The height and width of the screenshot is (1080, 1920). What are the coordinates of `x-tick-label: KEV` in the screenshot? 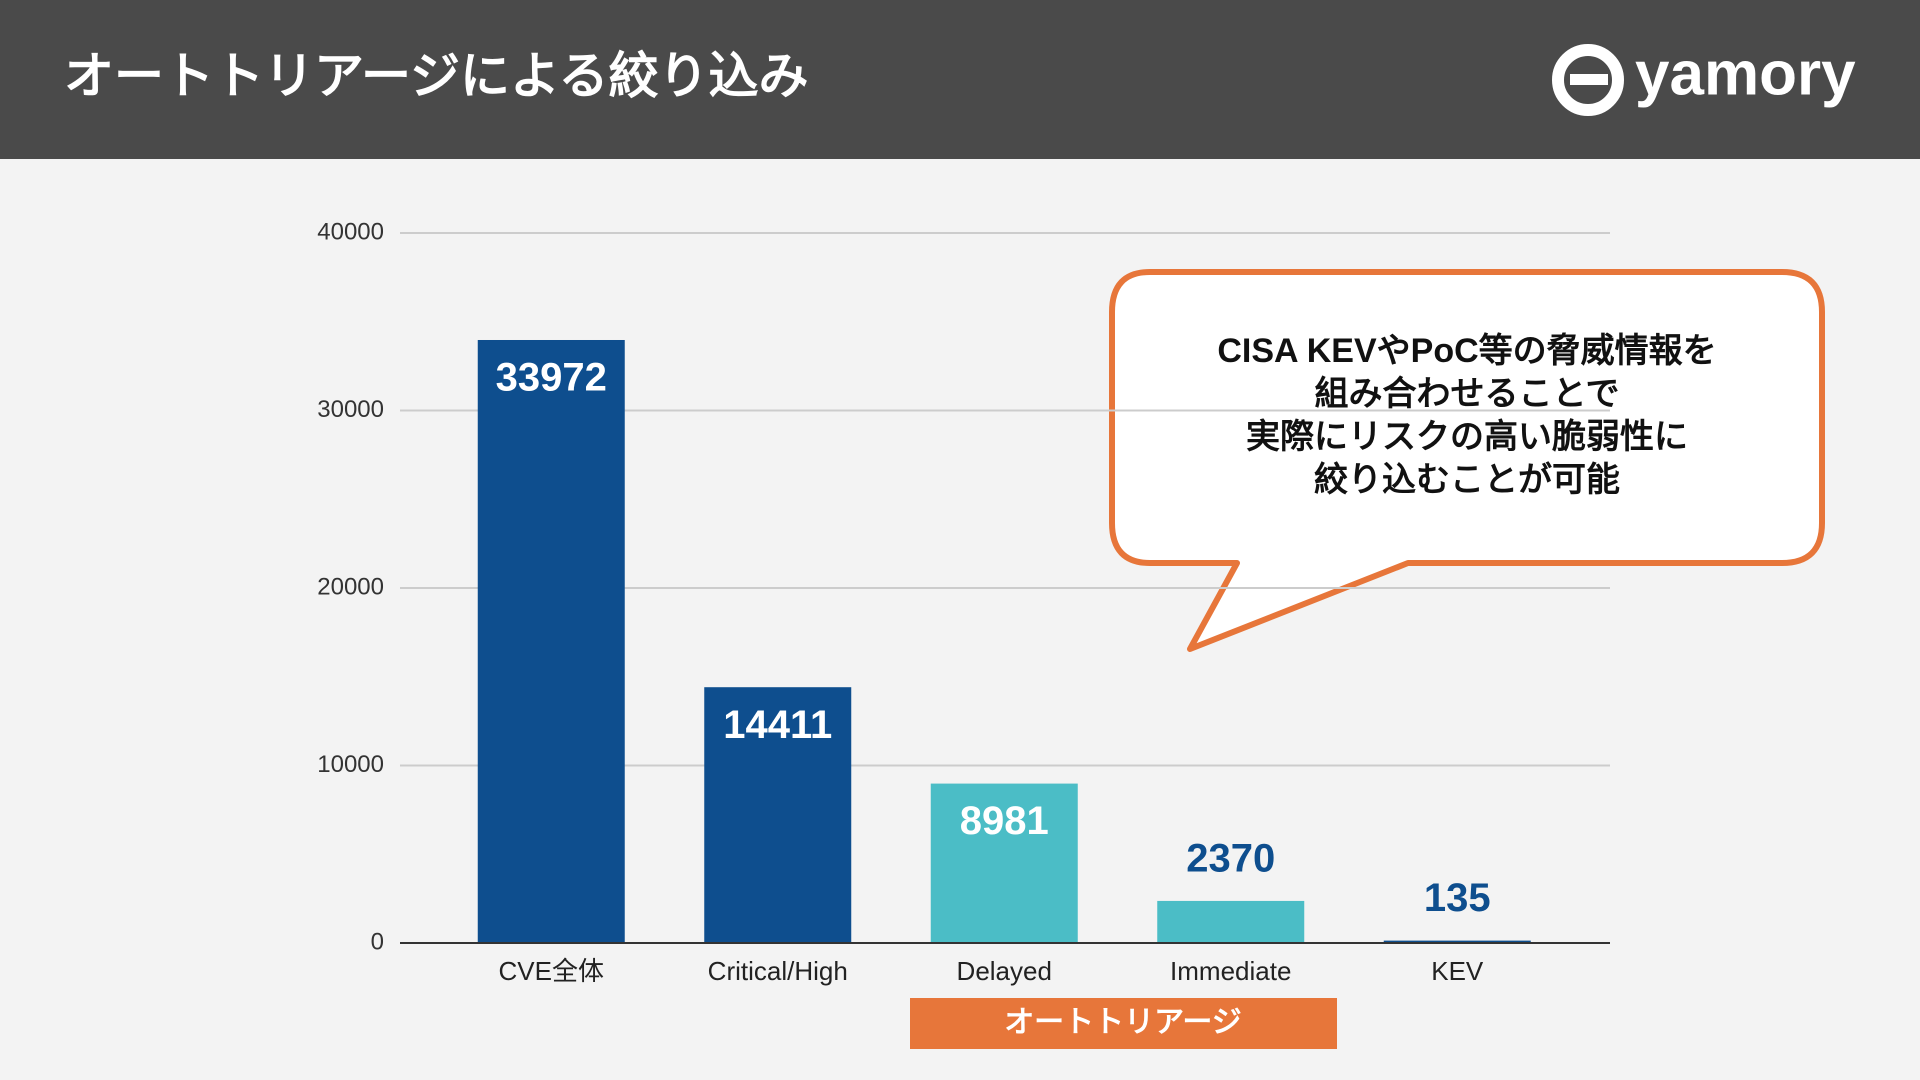 It's located at (1457, 971).